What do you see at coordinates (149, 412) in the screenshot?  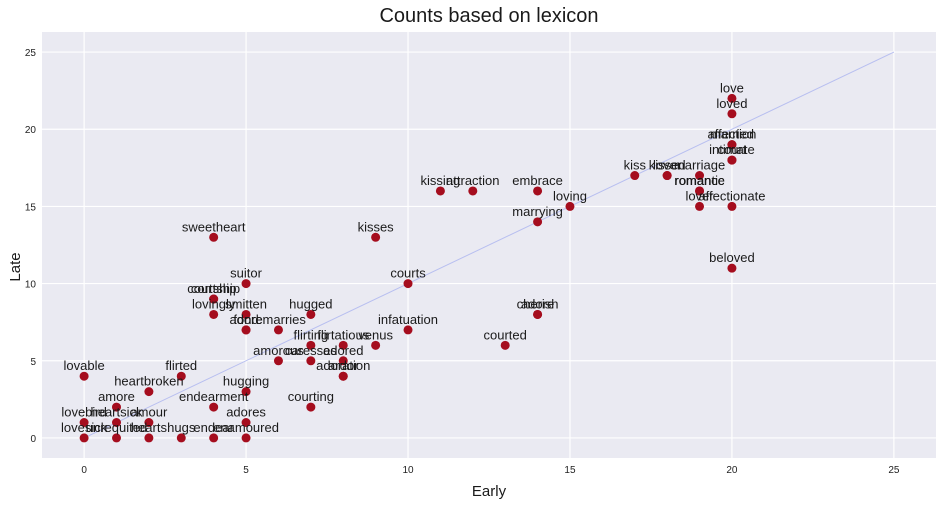 I see `point-label: amour` at bounding box center [149, 412].